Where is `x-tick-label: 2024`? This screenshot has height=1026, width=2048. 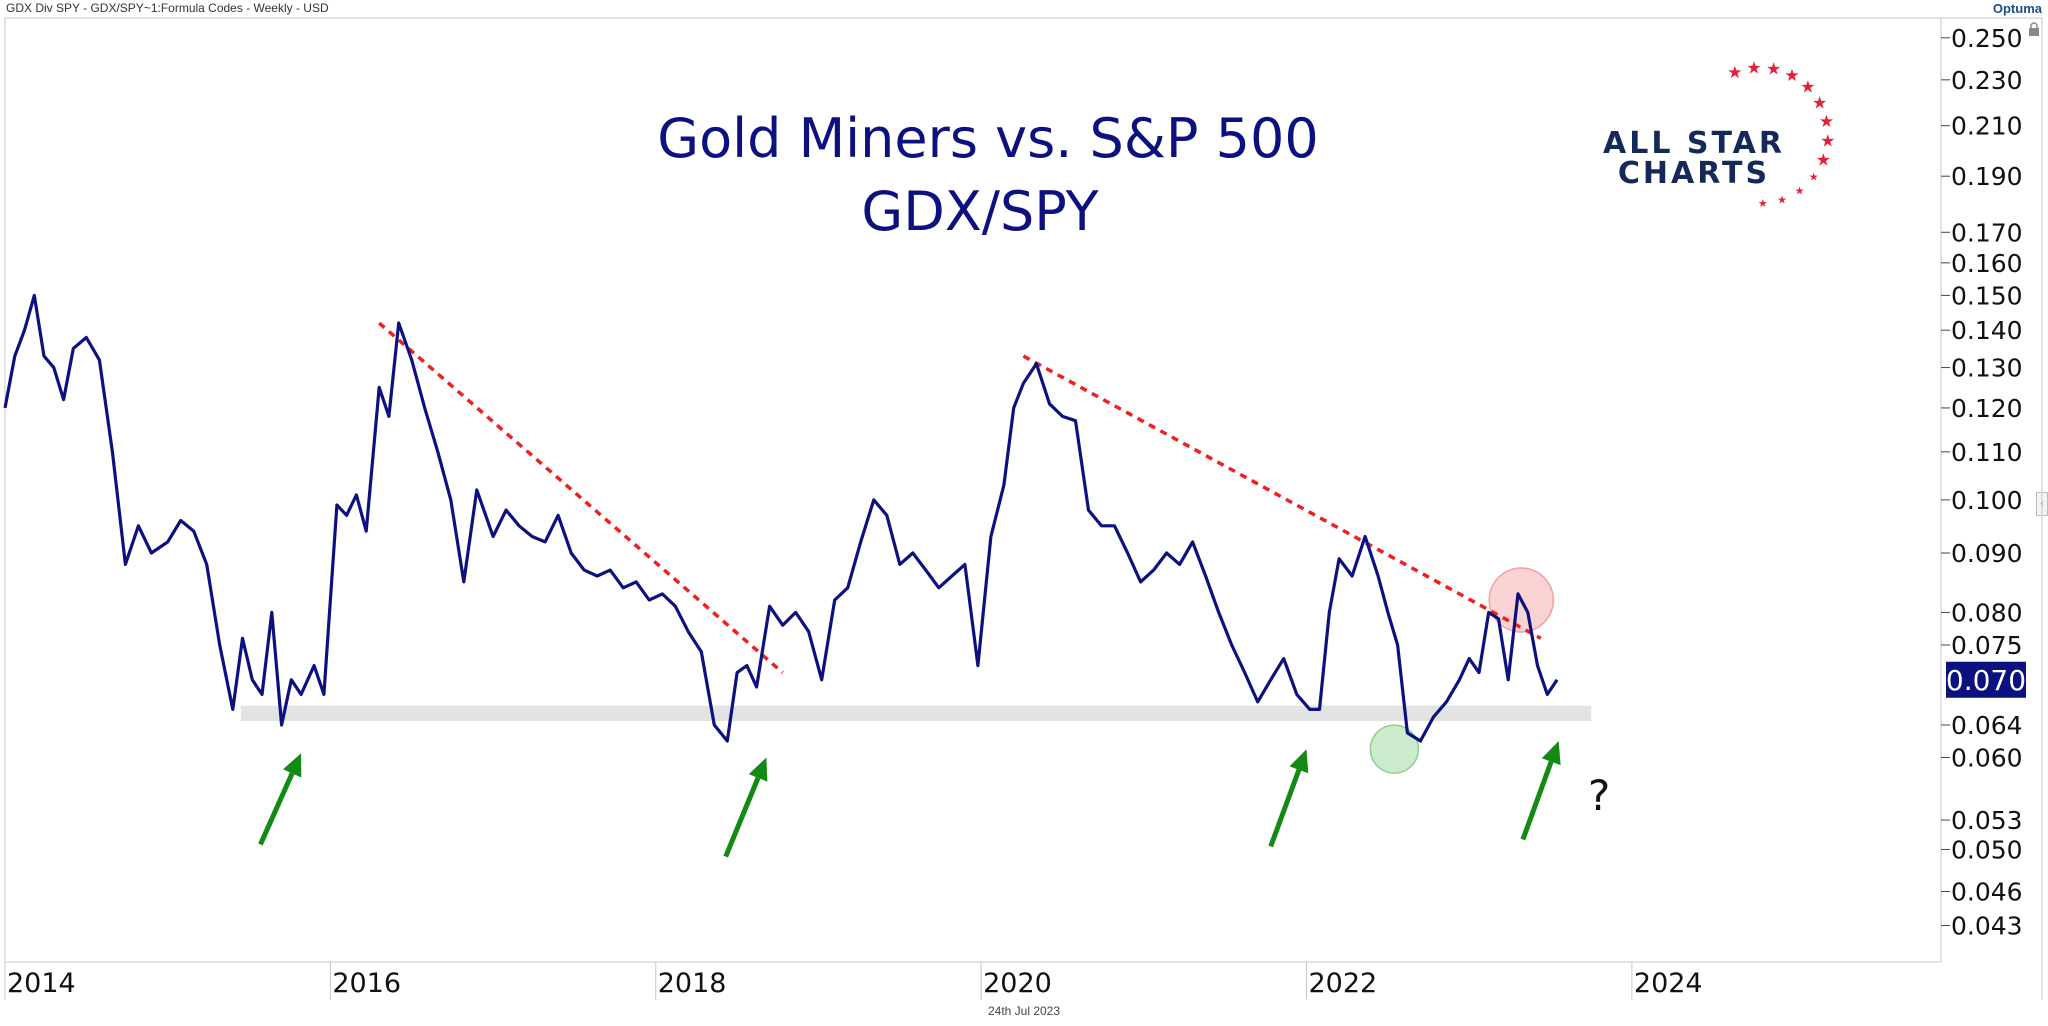 x-tick-label: 2024 is located at coordinates (1668, 983).